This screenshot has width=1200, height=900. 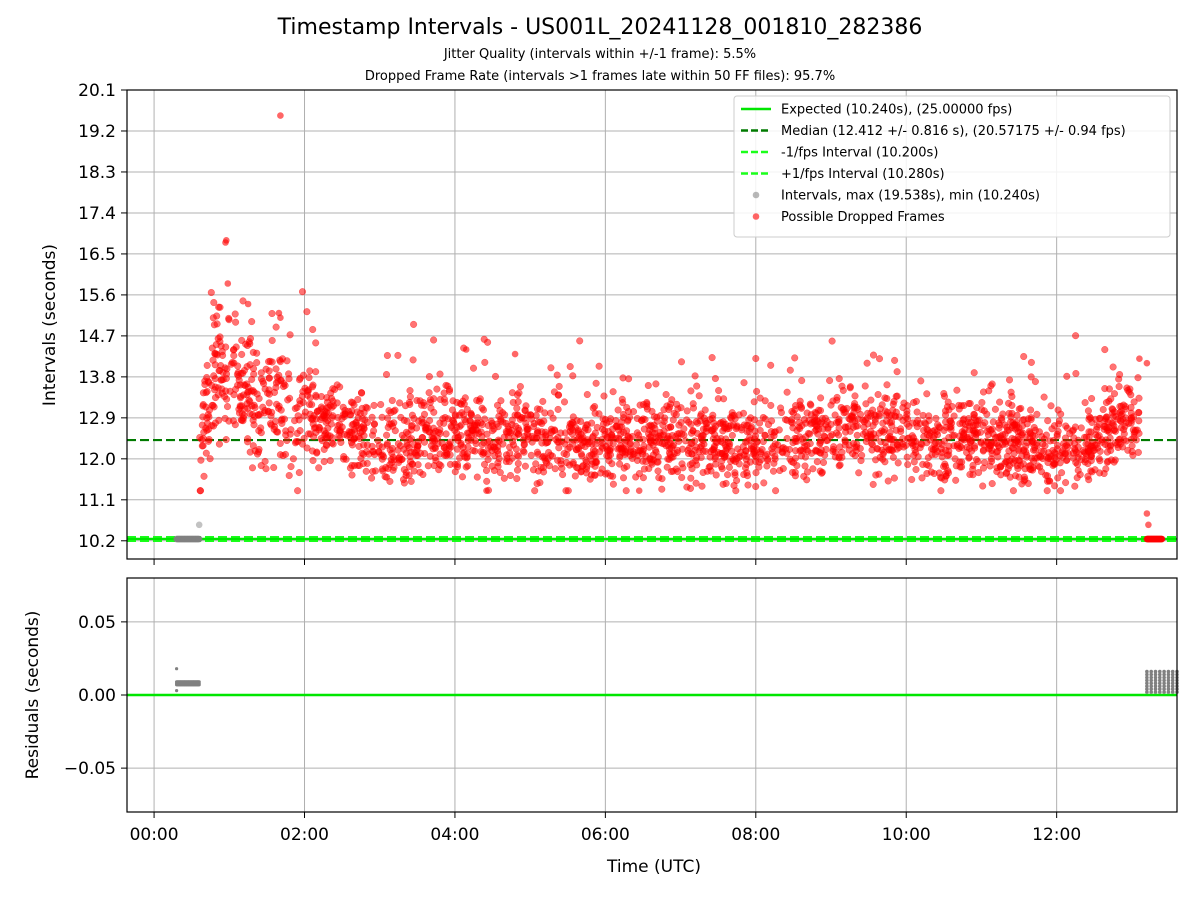 What do you see at coordinates (154, 835) in the screenshot?
I see `x-tick-label: 00:00` at bounding box center [154, 835].